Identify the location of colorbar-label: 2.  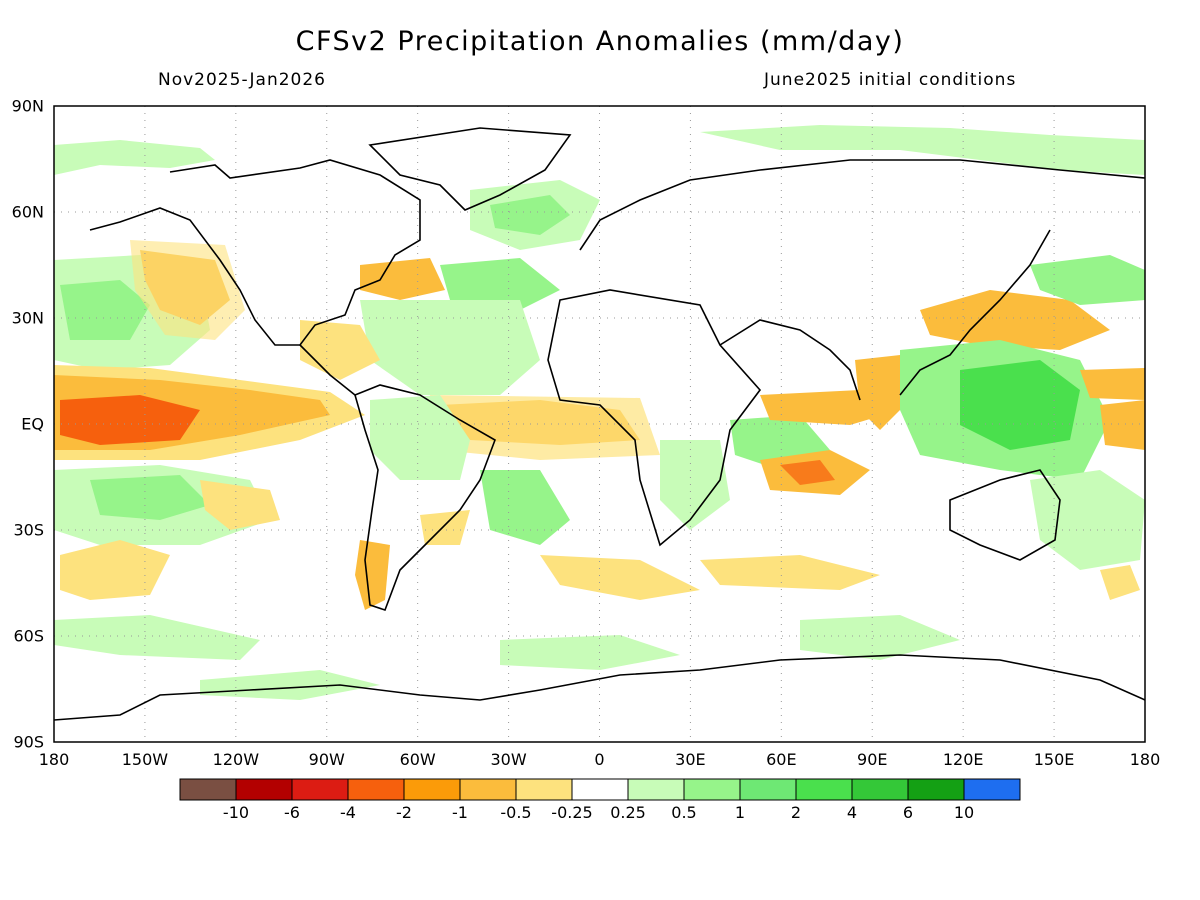
(796, 812).